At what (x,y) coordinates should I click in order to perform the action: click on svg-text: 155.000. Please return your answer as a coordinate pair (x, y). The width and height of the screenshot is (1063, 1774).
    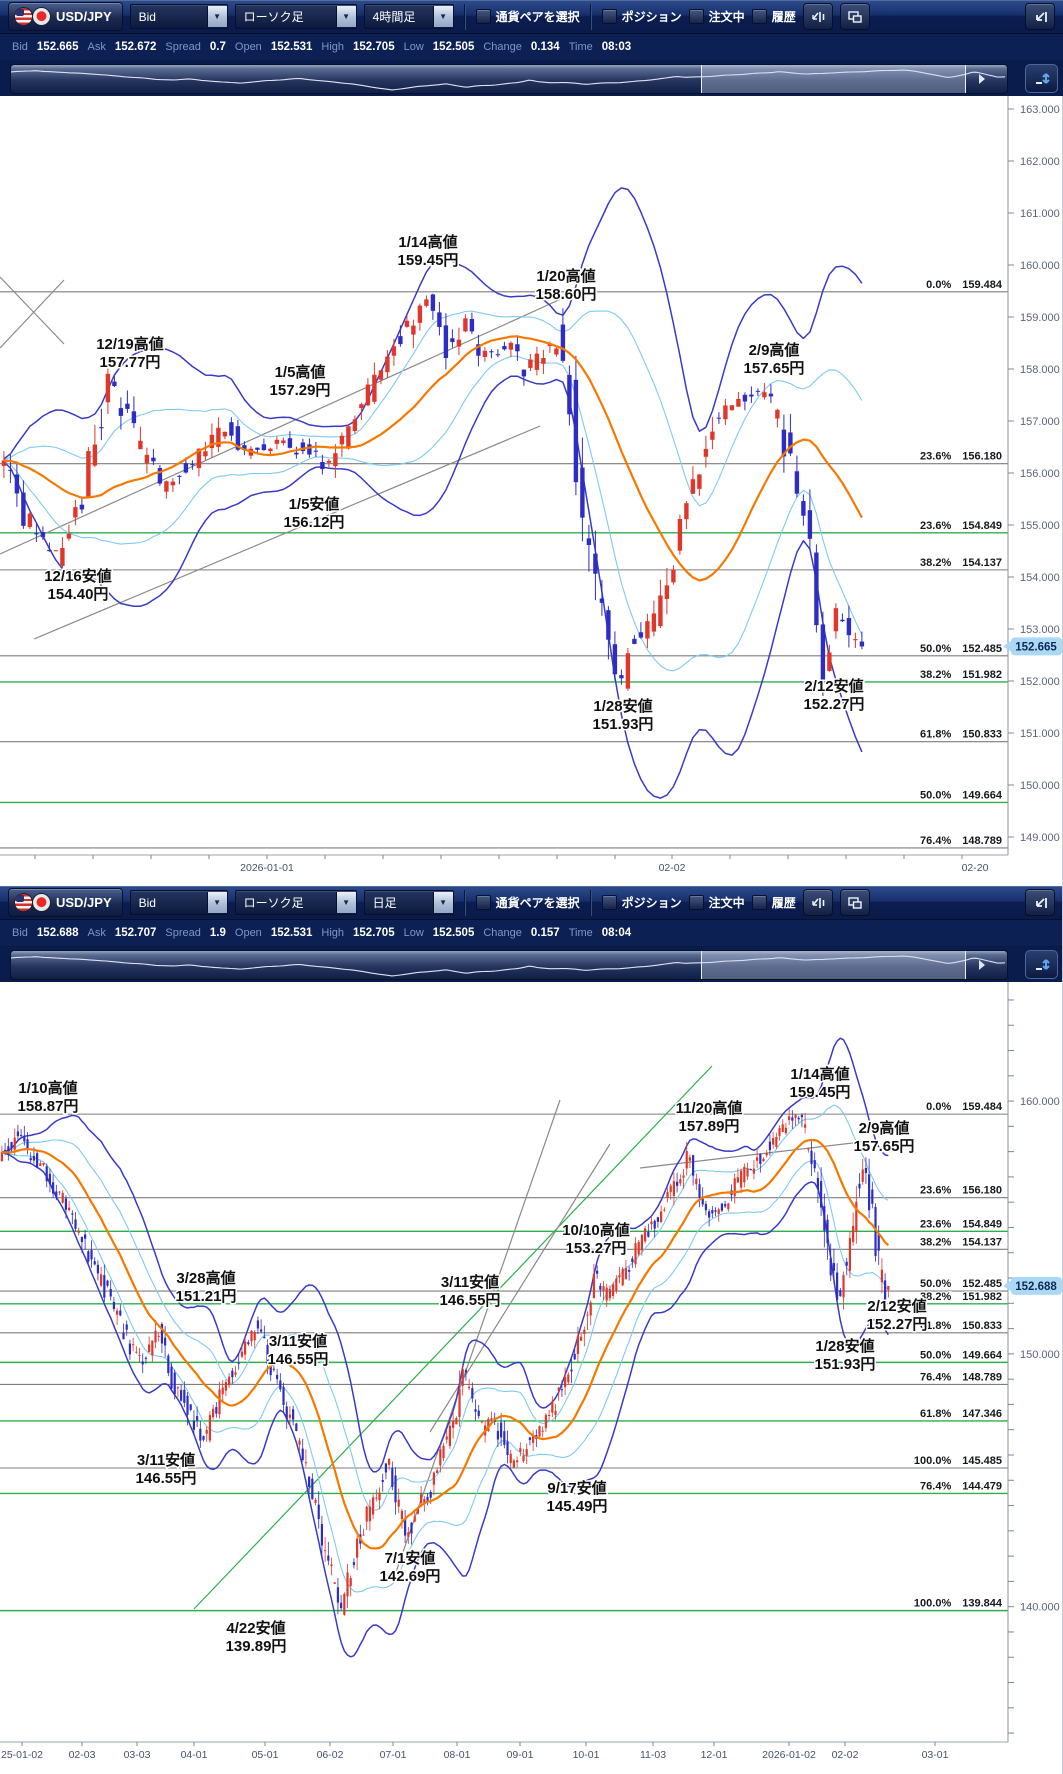
    Looking at the image, I should click on (1040, 526).